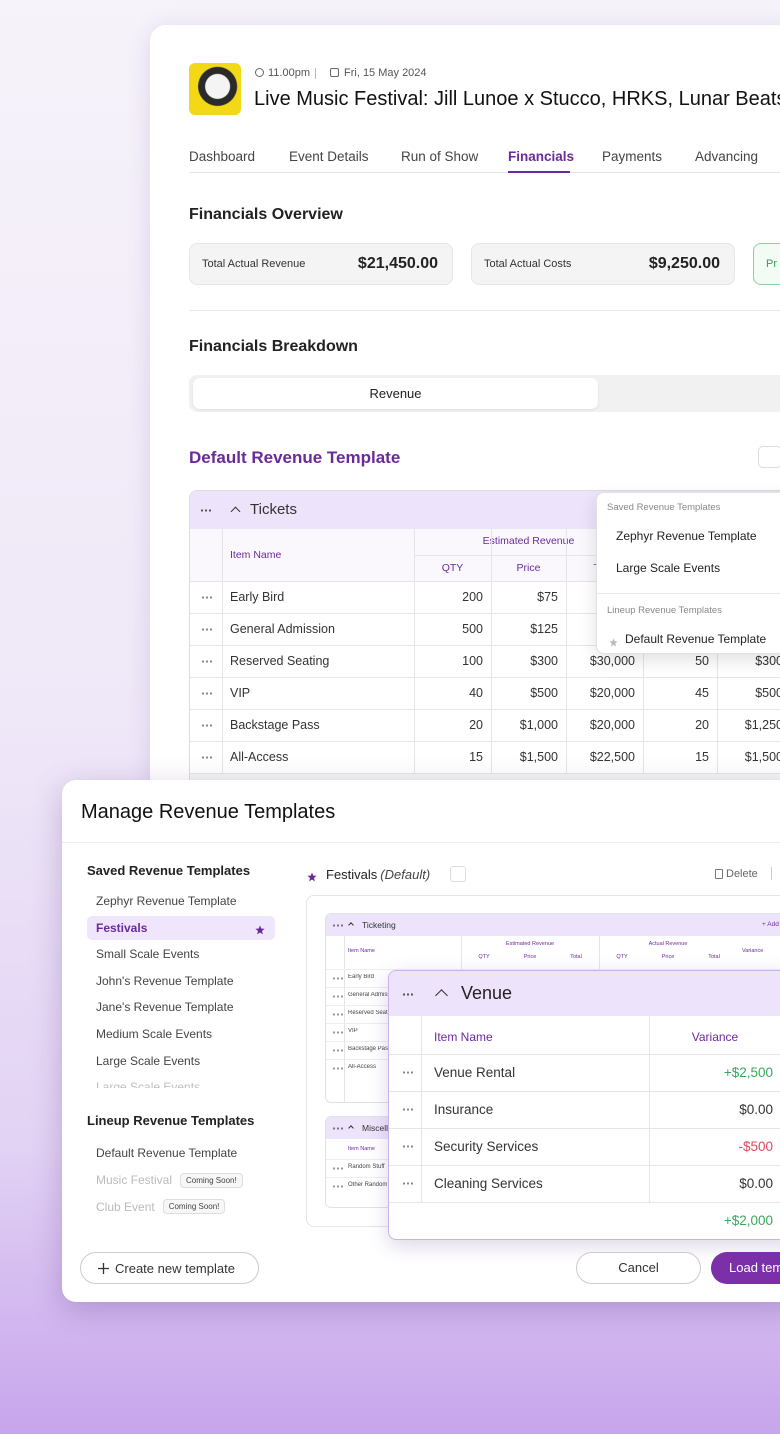 This screenshot has height=1434, width=780. What do you see at coordinates (440, 156) in the screenshot?
I see `tab: Run of Show` at bounding box center [440, 156].